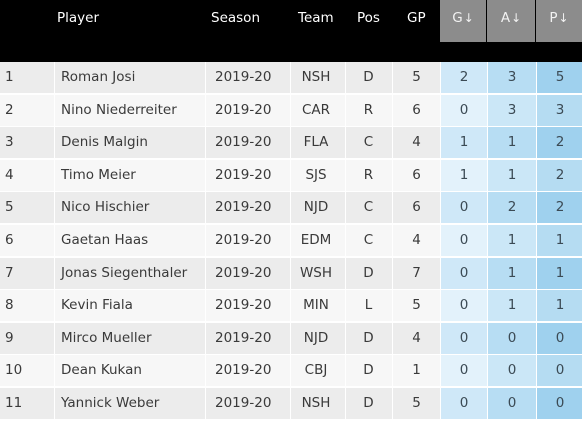 Image resolution: width=582 pixels, height=422 pixels. What do you see at coordinates (416, 110) in the screenshot?
I see `games-played-cell: 6` at bounding box center [416, 110].